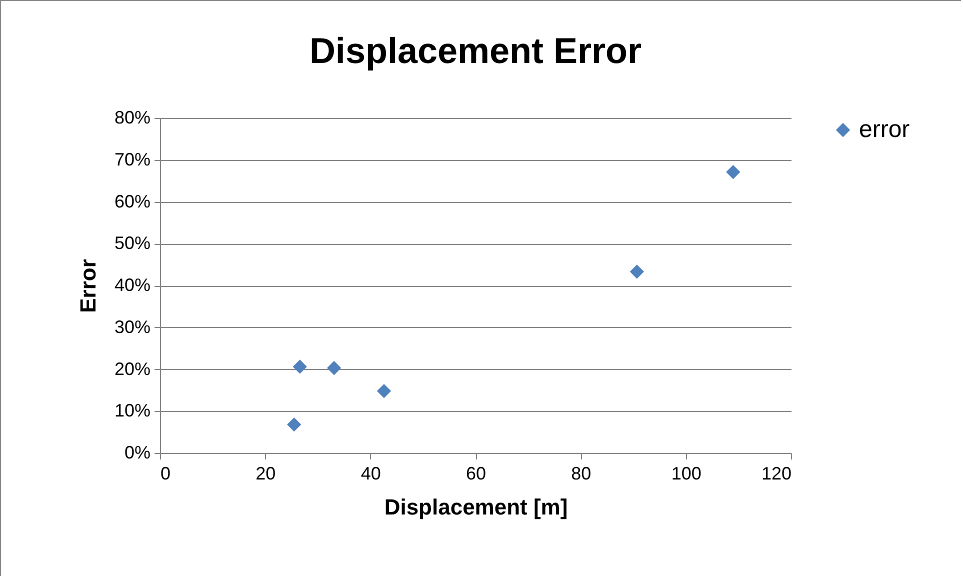 This screenshot has height=578, width=963. What do you see at coordinates (132, 201) in the screenshot?
I see `y-tick-label: 60%` at bounding box center [132, 201].